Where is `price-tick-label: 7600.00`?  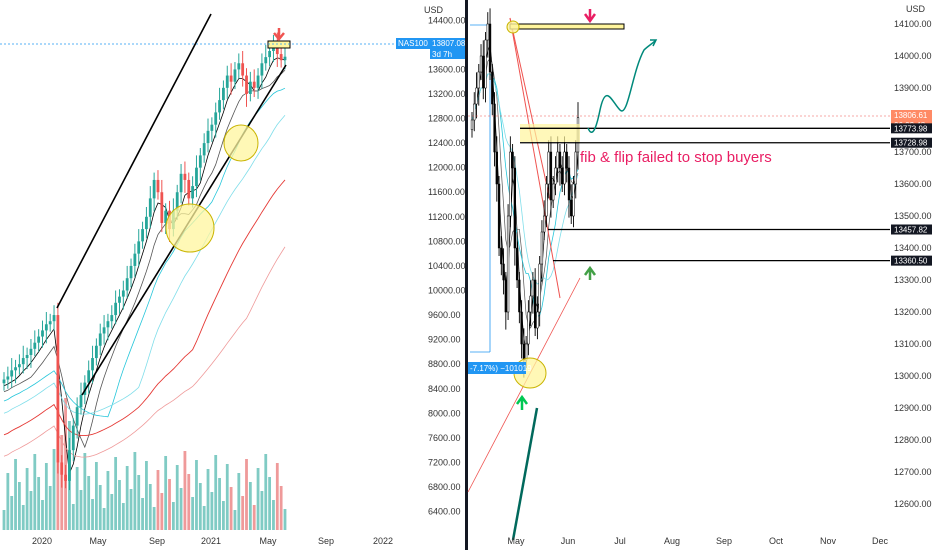
price-tick-label: 7600.00 is located at coordinates (444, 438).